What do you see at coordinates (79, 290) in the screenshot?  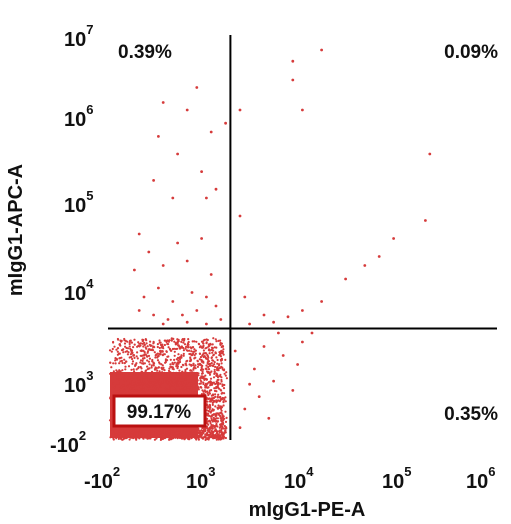 I see `y-tick-label: 104` at bounding box center [79, 290].